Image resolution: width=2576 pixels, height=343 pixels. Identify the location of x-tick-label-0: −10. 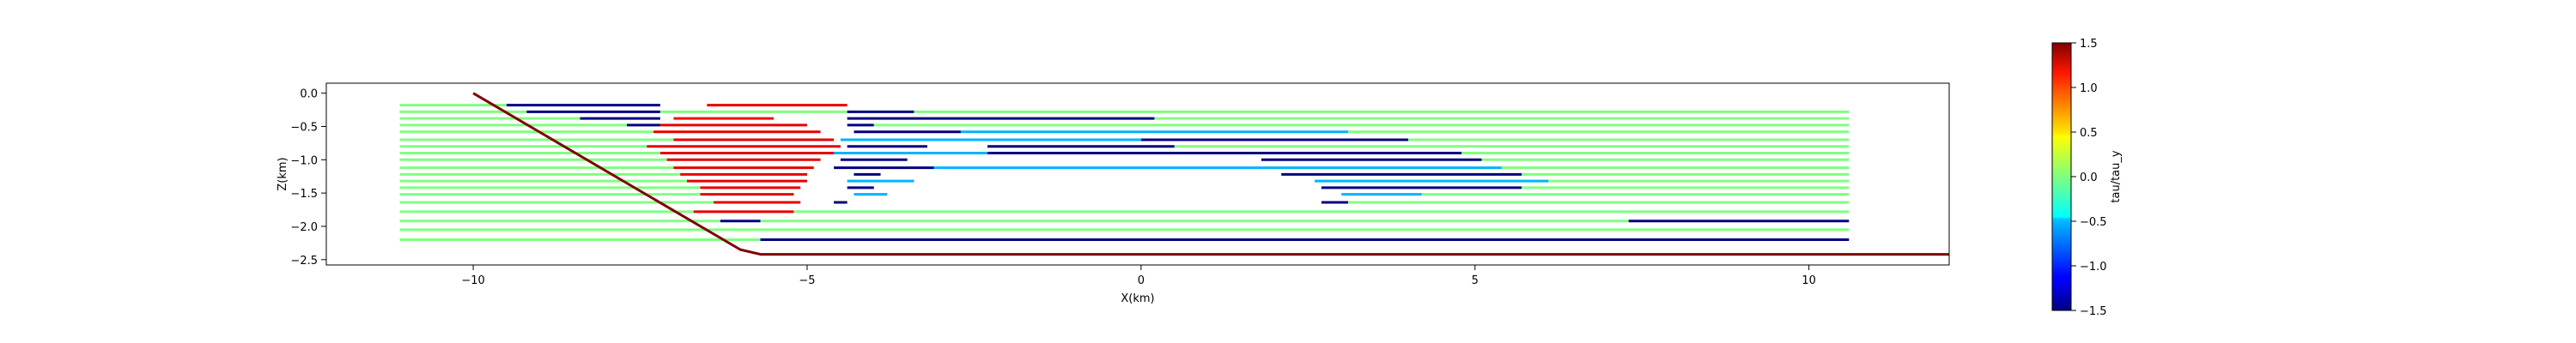
(472, 280).